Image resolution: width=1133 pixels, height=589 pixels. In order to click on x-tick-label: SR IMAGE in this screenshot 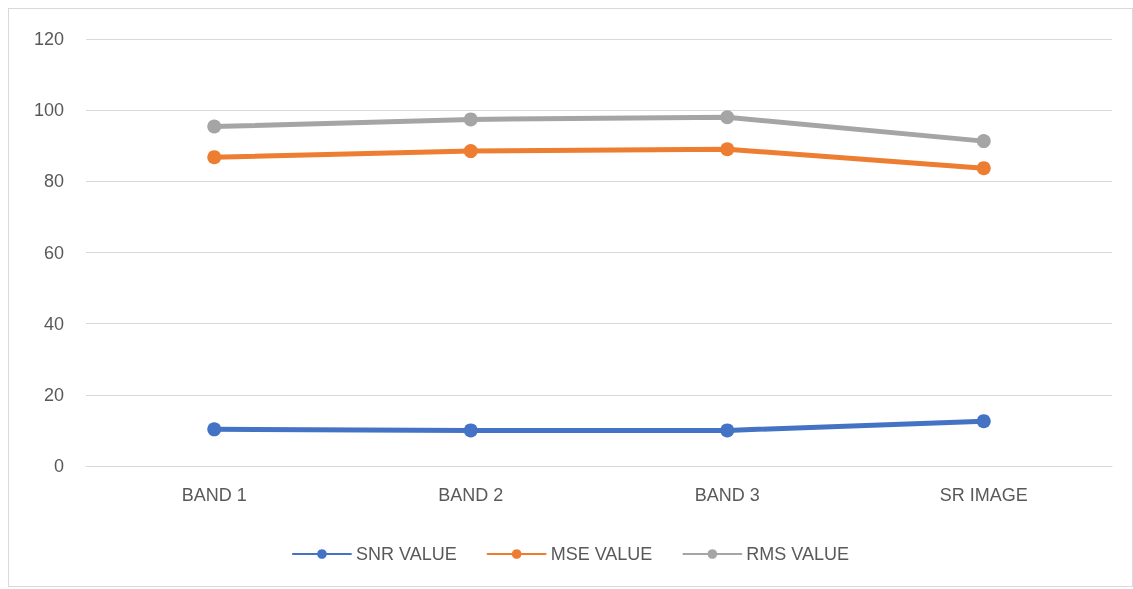, I will do `click(983, 495)`.